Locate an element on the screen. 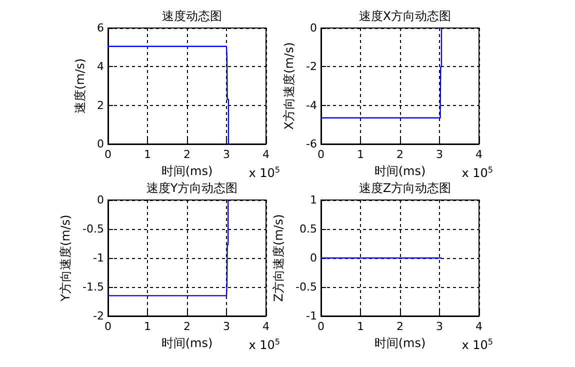 Image resolution: width=575 pixels, height=367 pixels. y-axis-title: Y方向速度(m/s) is located at coordinates (65, 258).